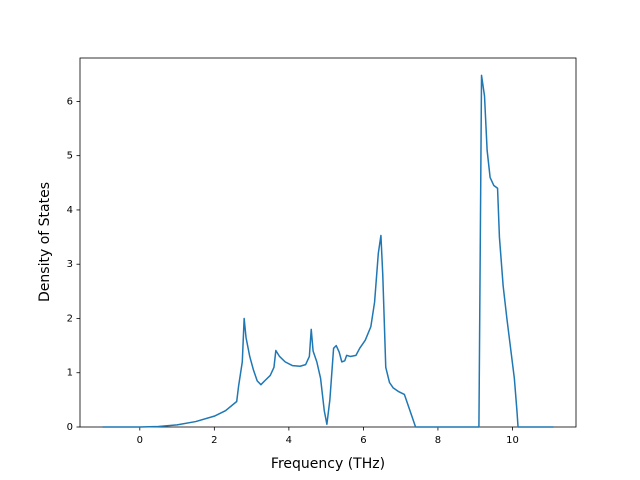  What do you see at coordinates (70, 264) in the screenshot?
I see `y-tick-label: 3` at bounding box center [70, 264].